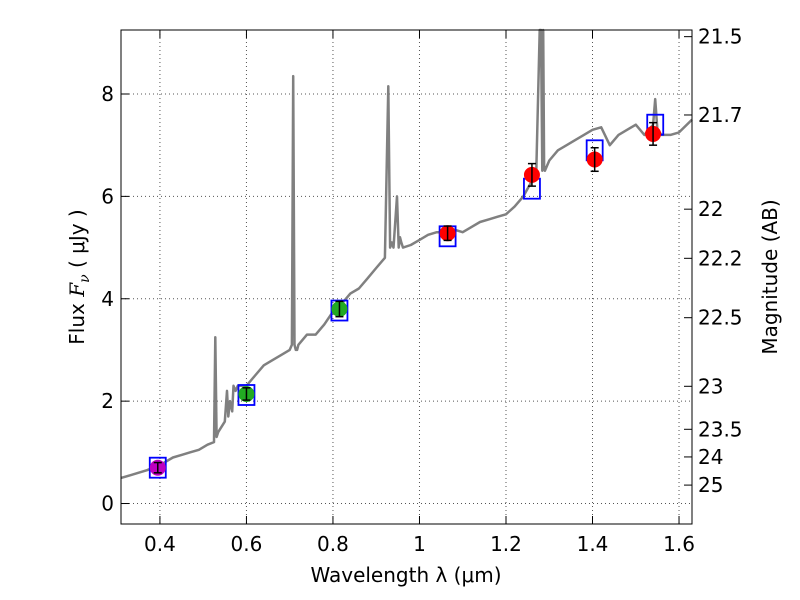 This screenshot has width=800, height=600. What do you see at coordinates (107, 94) in the screenshot?
I see `y-tick-label: 8` at bounding box center [107, 94].